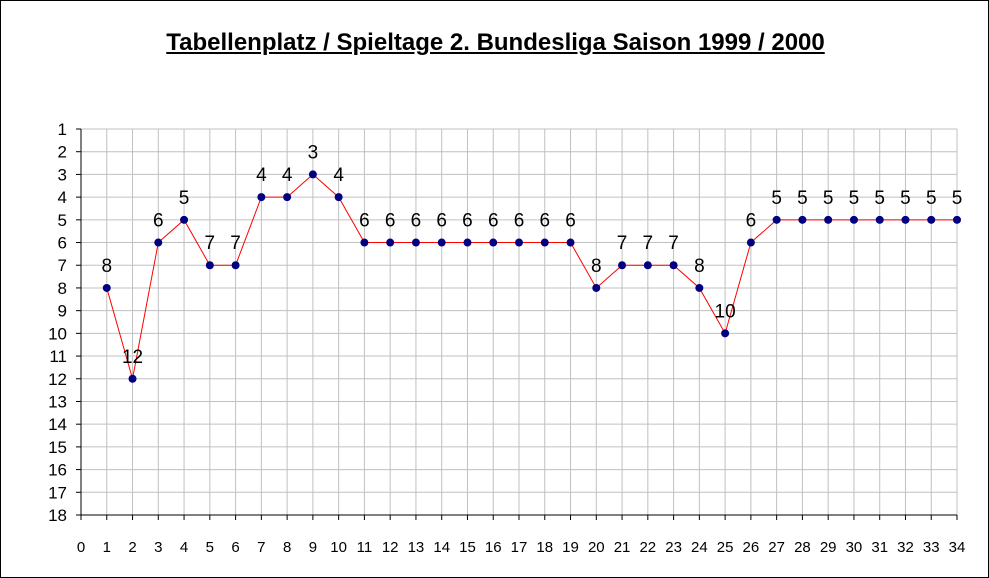 This screenshot has width=989, height=578. What do you see at coordinates (467, 547) in the screenshot?
I see `x-tick-label: 15` at bounding box center [467, 547].